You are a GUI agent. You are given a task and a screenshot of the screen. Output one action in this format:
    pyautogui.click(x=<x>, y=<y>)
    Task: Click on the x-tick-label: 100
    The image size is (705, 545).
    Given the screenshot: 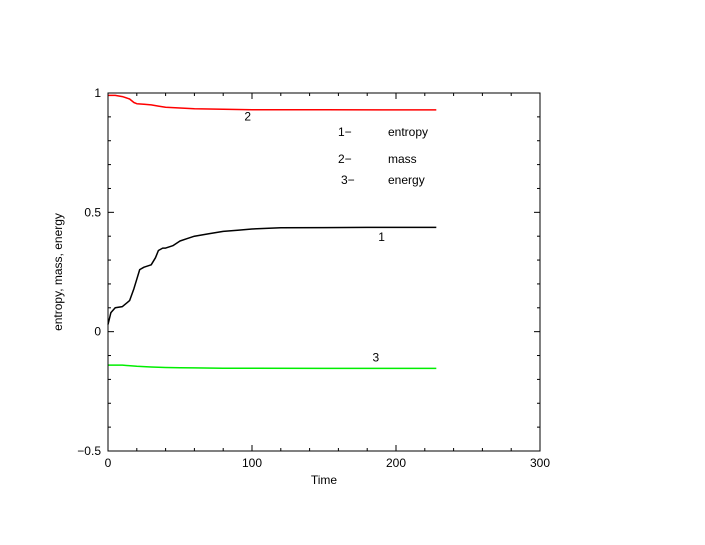 What is the action you would take?
    pyautogui.click(x=252, y=463)
    